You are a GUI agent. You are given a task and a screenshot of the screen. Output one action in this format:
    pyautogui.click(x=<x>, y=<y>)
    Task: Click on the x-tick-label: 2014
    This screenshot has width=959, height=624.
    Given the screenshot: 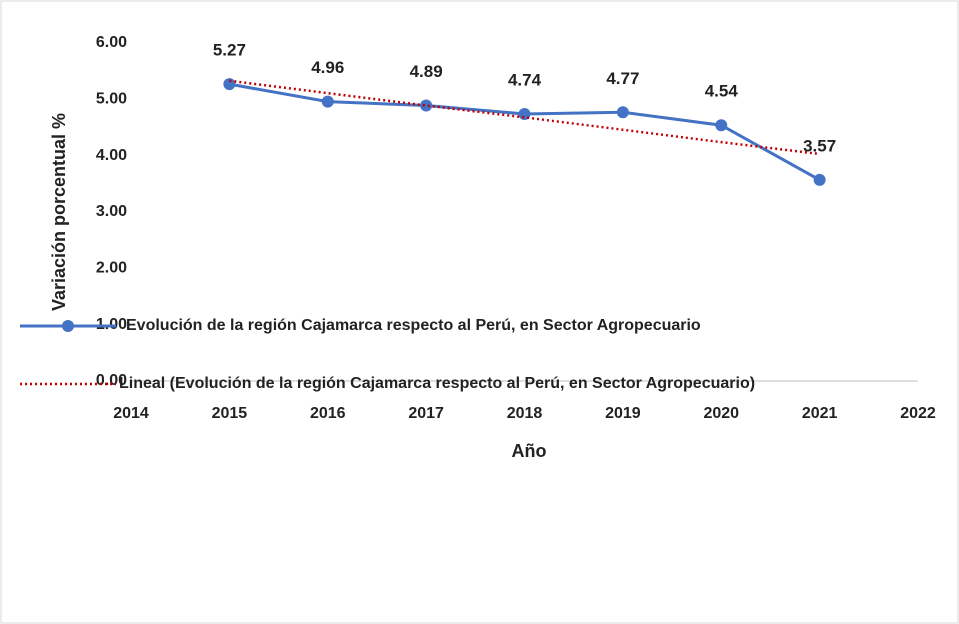 What is the action you would take?
    pyautogui.click(x=131, y=413)
    